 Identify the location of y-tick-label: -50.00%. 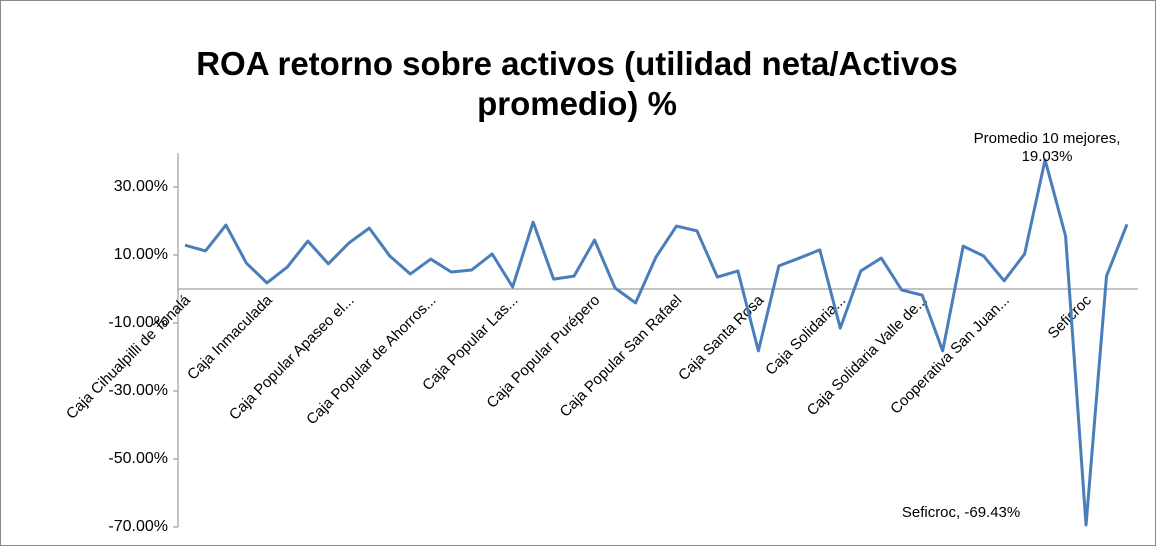
(138, 458).